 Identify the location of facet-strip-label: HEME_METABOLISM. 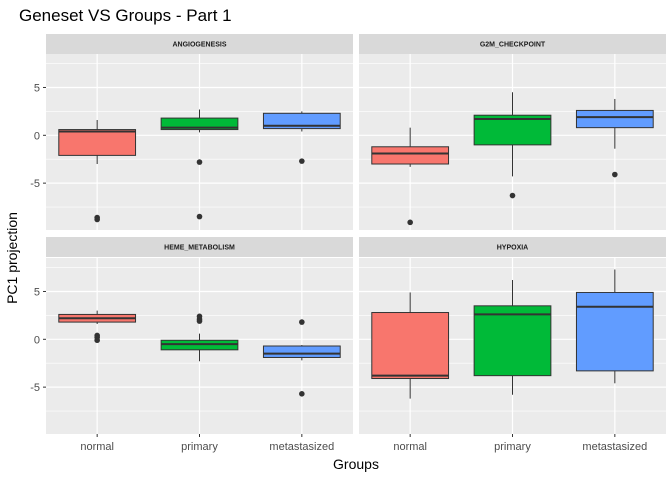
(199, 248).